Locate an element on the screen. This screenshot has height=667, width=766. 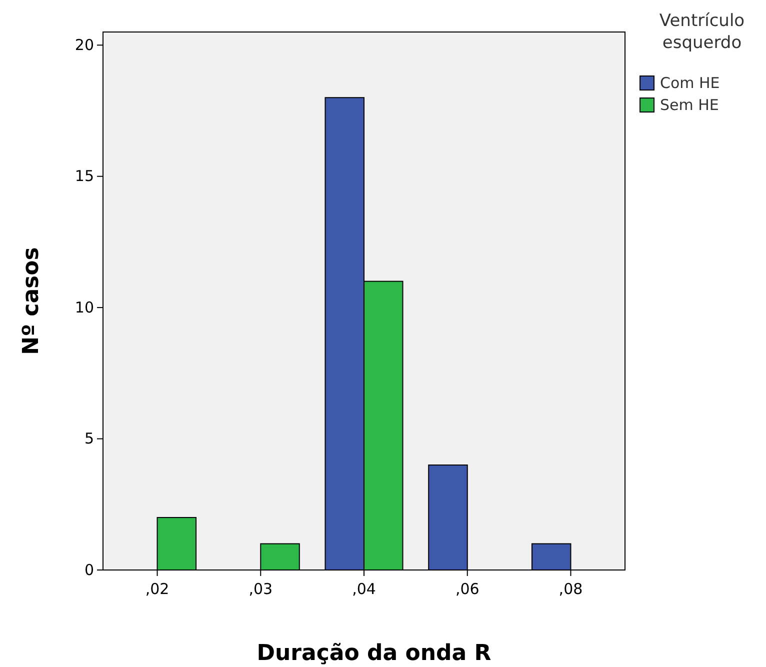
y-tick-label: 20 is located at coordinates (84, 45).